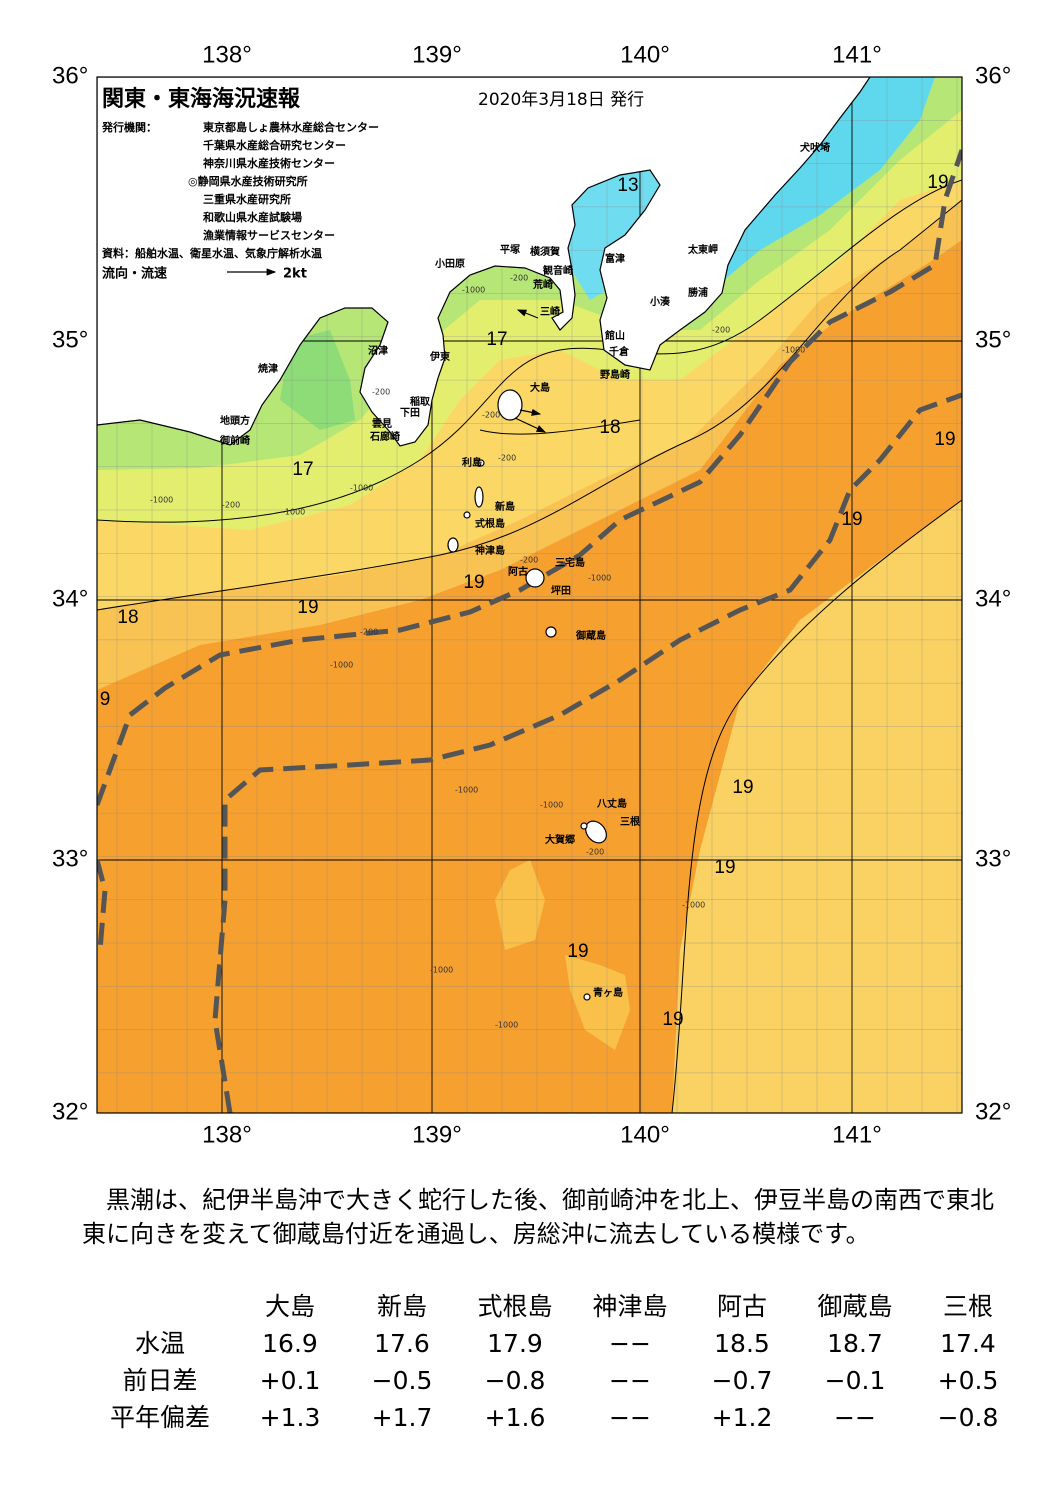 Image resolution: width=1064 pixels, height=1503 pixels. I want to click on place-name: 千倉, so click(619, 351).